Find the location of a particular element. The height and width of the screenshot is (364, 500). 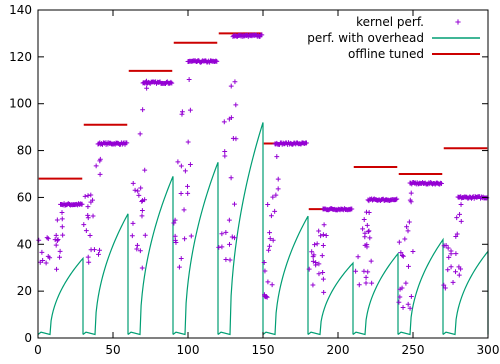

y-tick-label: 60 is located at coordinates (24, 197).